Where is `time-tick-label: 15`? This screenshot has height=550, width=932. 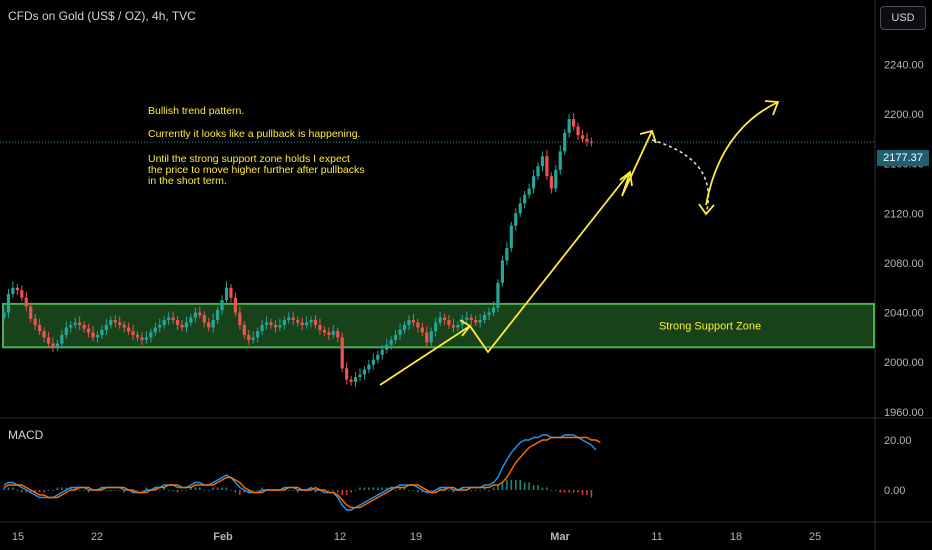
time-tick-label: 15 is located at coordinates (18, 537).